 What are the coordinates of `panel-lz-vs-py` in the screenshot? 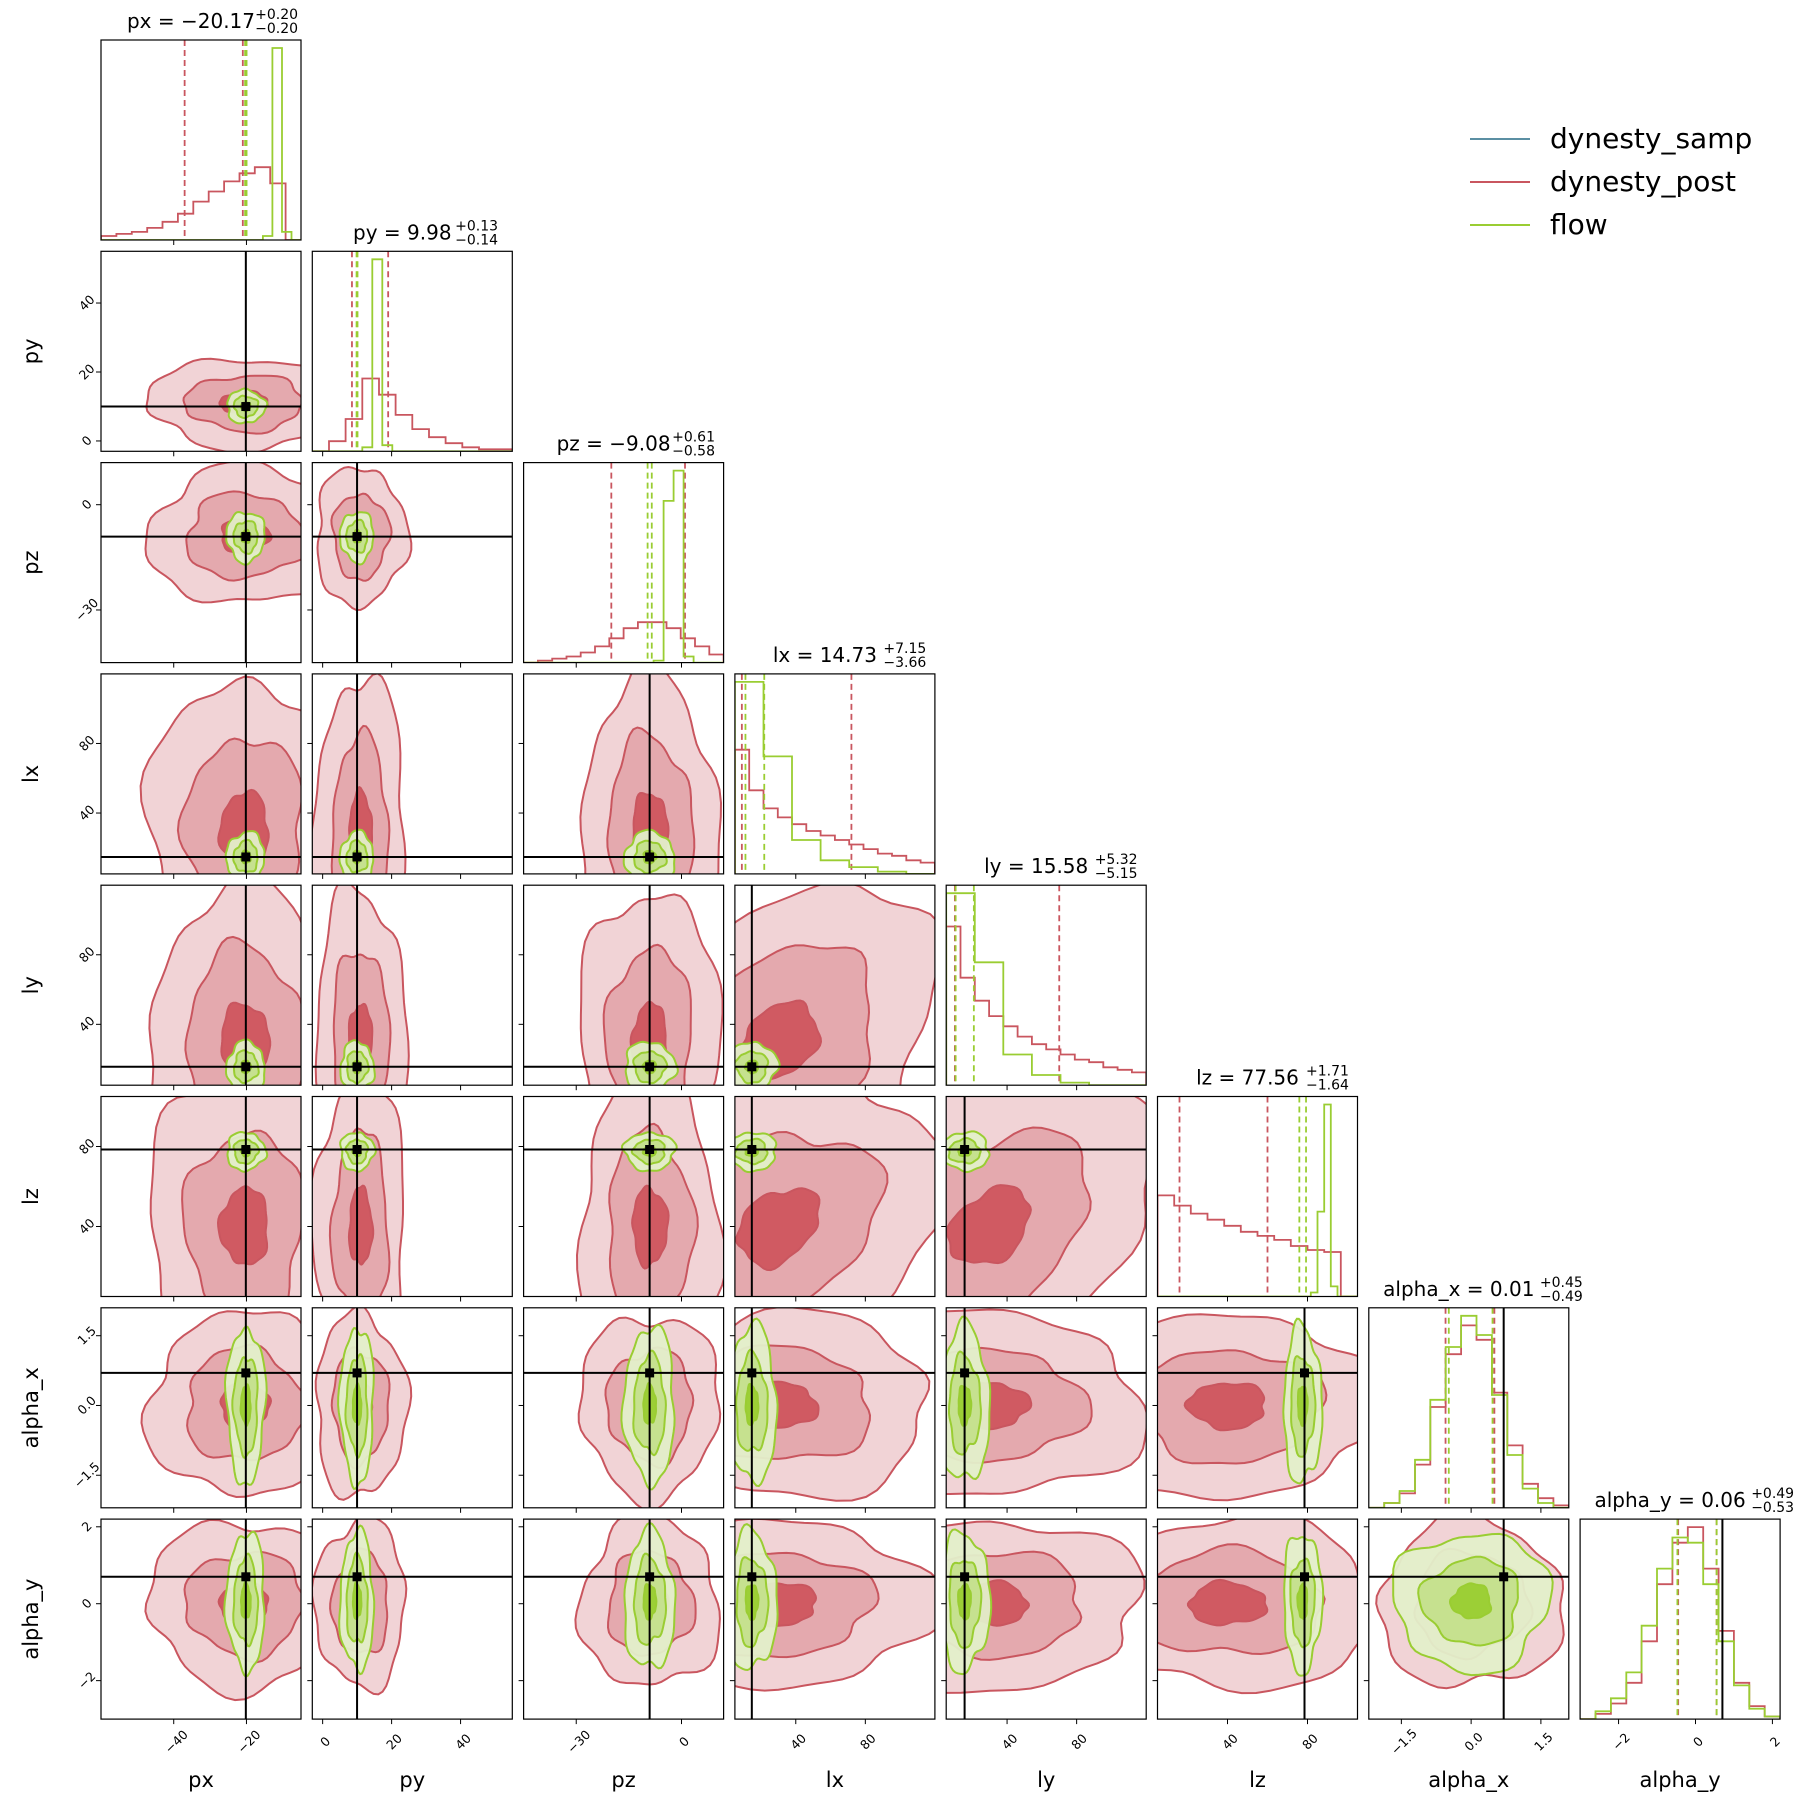 It's located at (412, 1196).